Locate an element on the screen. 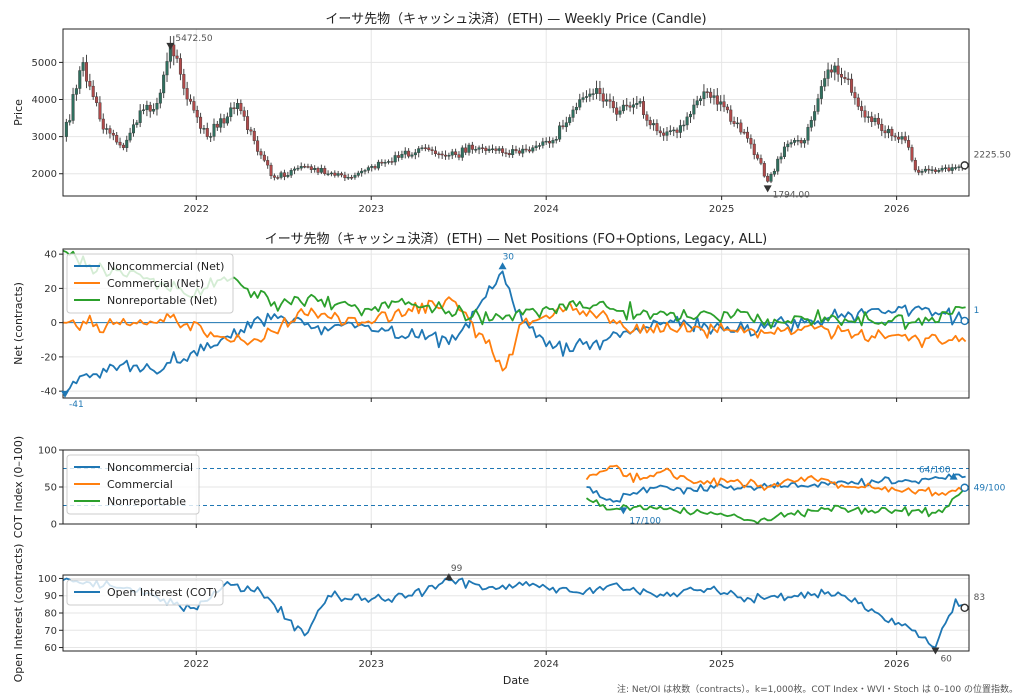  y-tick-label: 40 is located at coordinates (50, 255).